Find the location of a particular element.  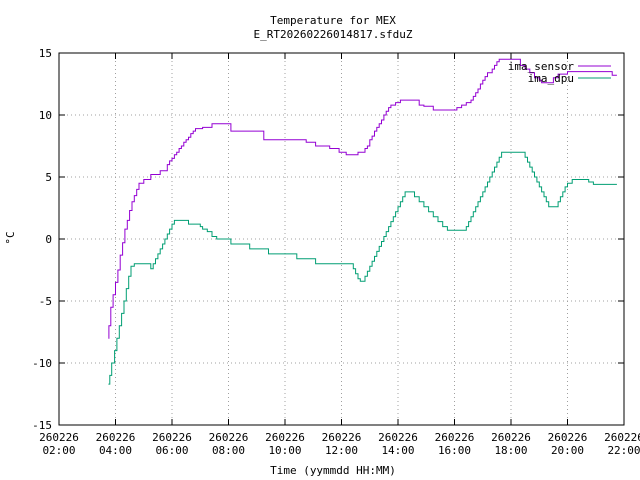

x-tick-time: 04:00 is located at coordinates (115, 450).